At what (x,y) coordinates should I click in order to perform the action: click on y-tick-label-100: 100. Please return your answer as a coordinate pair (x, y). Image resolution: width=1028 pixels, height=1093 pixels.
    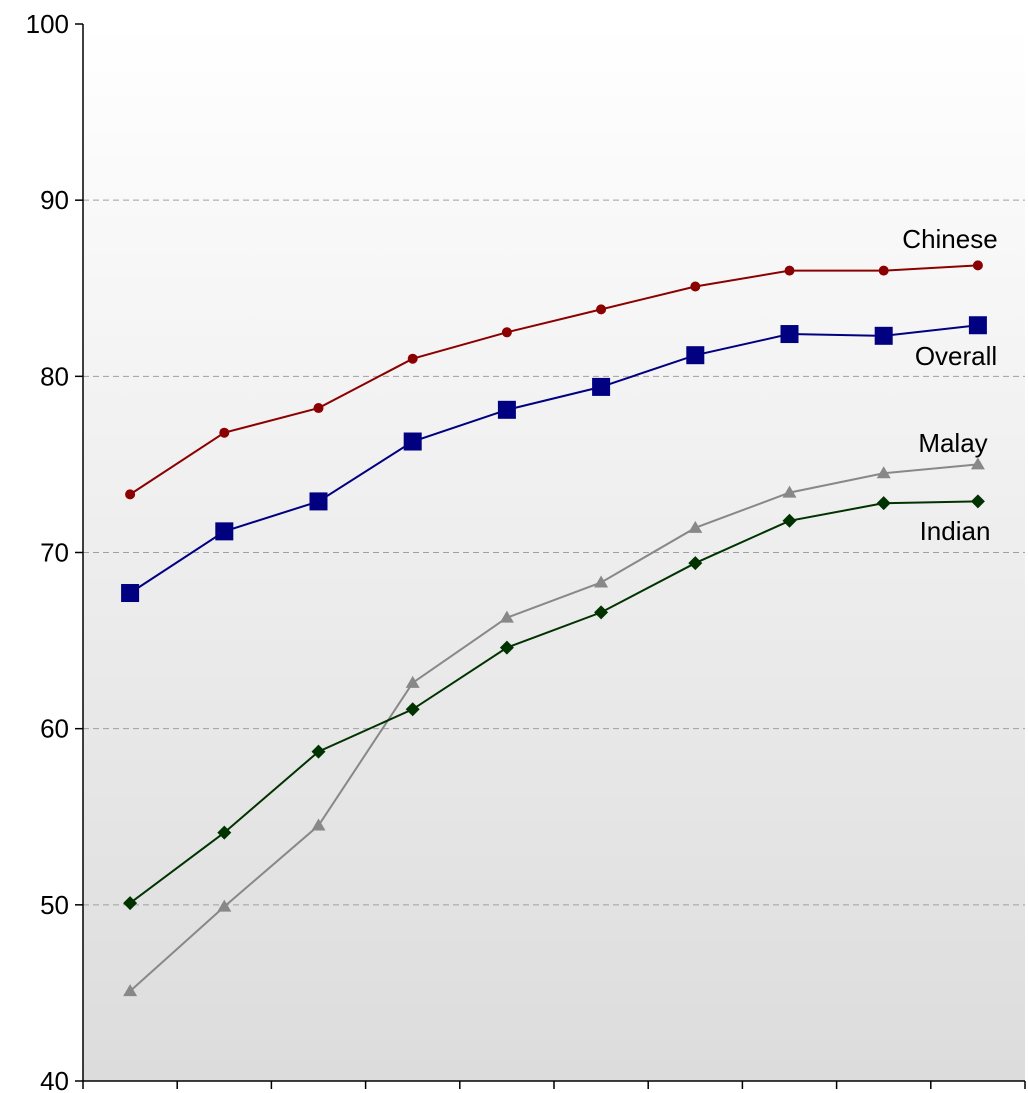
    Looking at the image, I should click on (47, 24).